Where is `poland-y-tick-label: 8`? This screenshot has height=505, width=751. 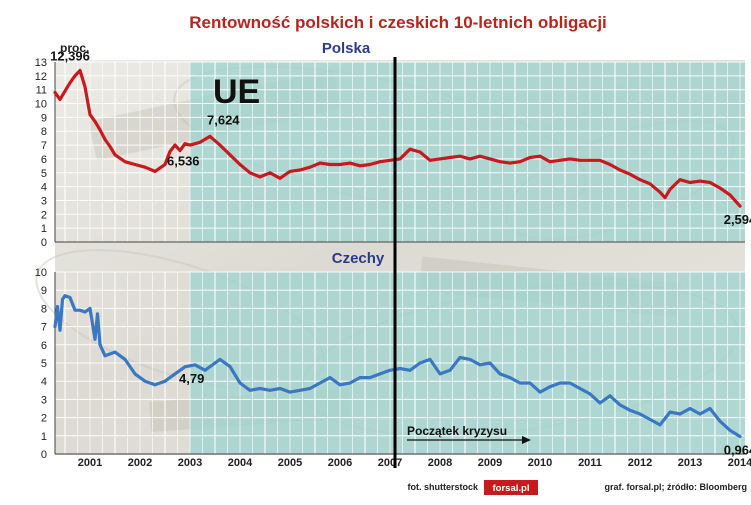 poland-y-tick-label: 8 is located at coordinates (44, 132).